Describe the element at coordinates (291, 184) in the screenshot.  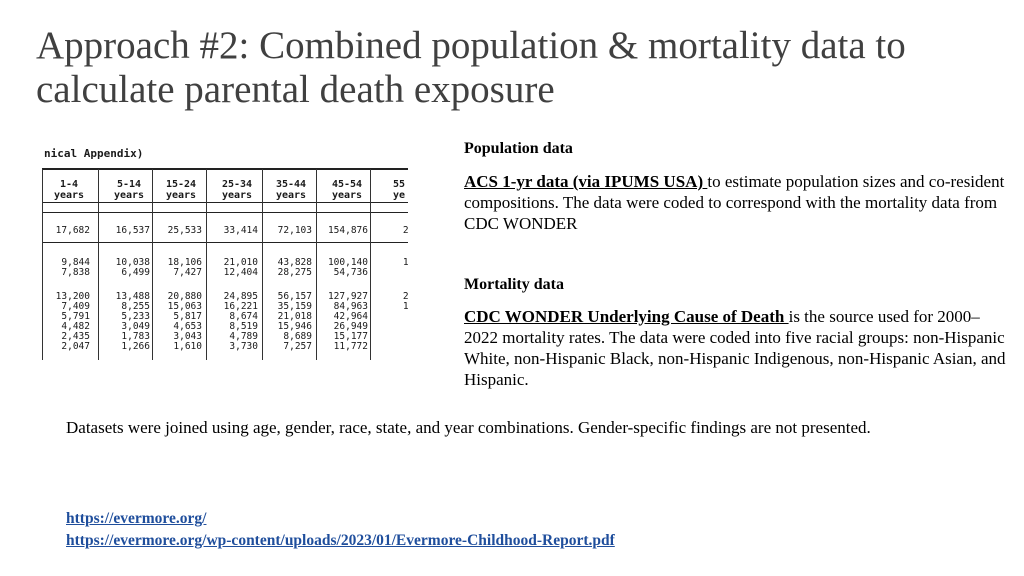
I see `header-age-range: 35-44` at that location.